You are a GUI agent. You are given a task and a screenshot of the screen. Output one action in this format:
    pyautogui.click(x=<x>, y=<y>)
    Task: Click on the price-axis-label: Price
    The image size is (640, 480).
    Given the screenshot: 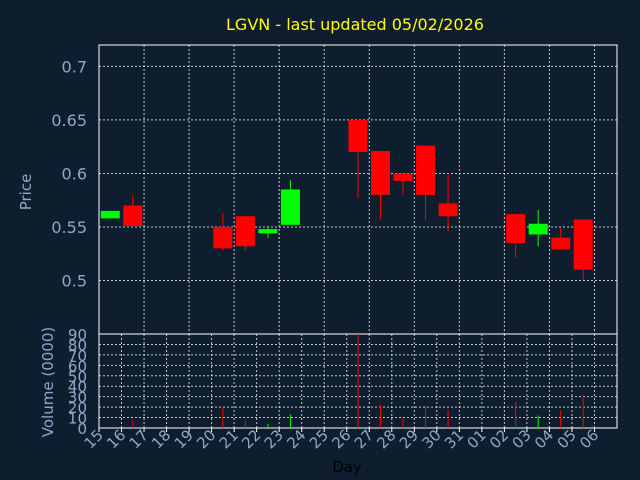 What is the action you would take?
    pyautogui.click(x=26, y=192)
    